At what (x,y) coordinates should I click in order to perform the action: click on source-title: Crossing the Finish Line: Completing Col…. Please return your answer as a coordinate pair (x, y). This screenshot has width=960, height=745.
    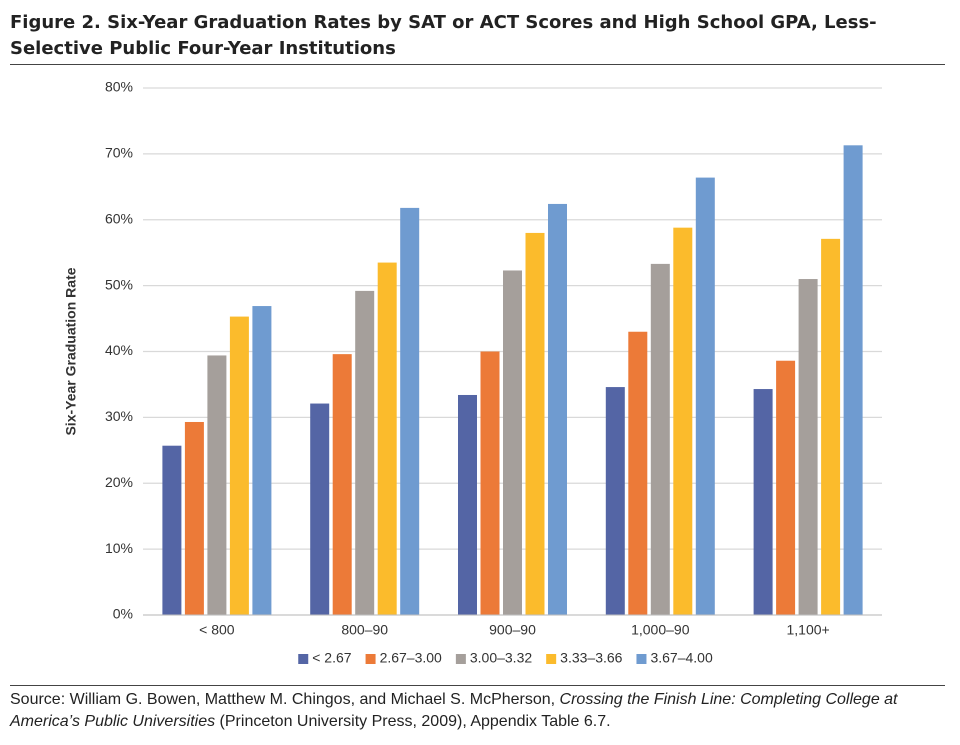
    Looking at the image, I should click on (454, 710).